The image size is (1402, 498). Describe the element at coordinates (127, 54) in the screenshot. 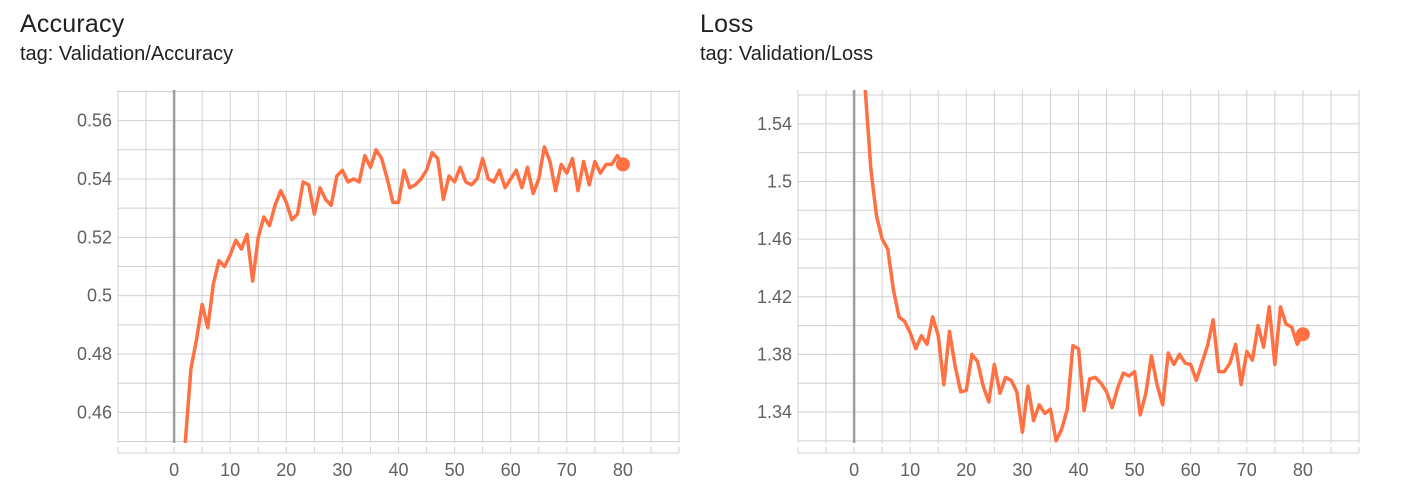

I see `chart-subtitle: tag: Validation/Accuracy` at that location.